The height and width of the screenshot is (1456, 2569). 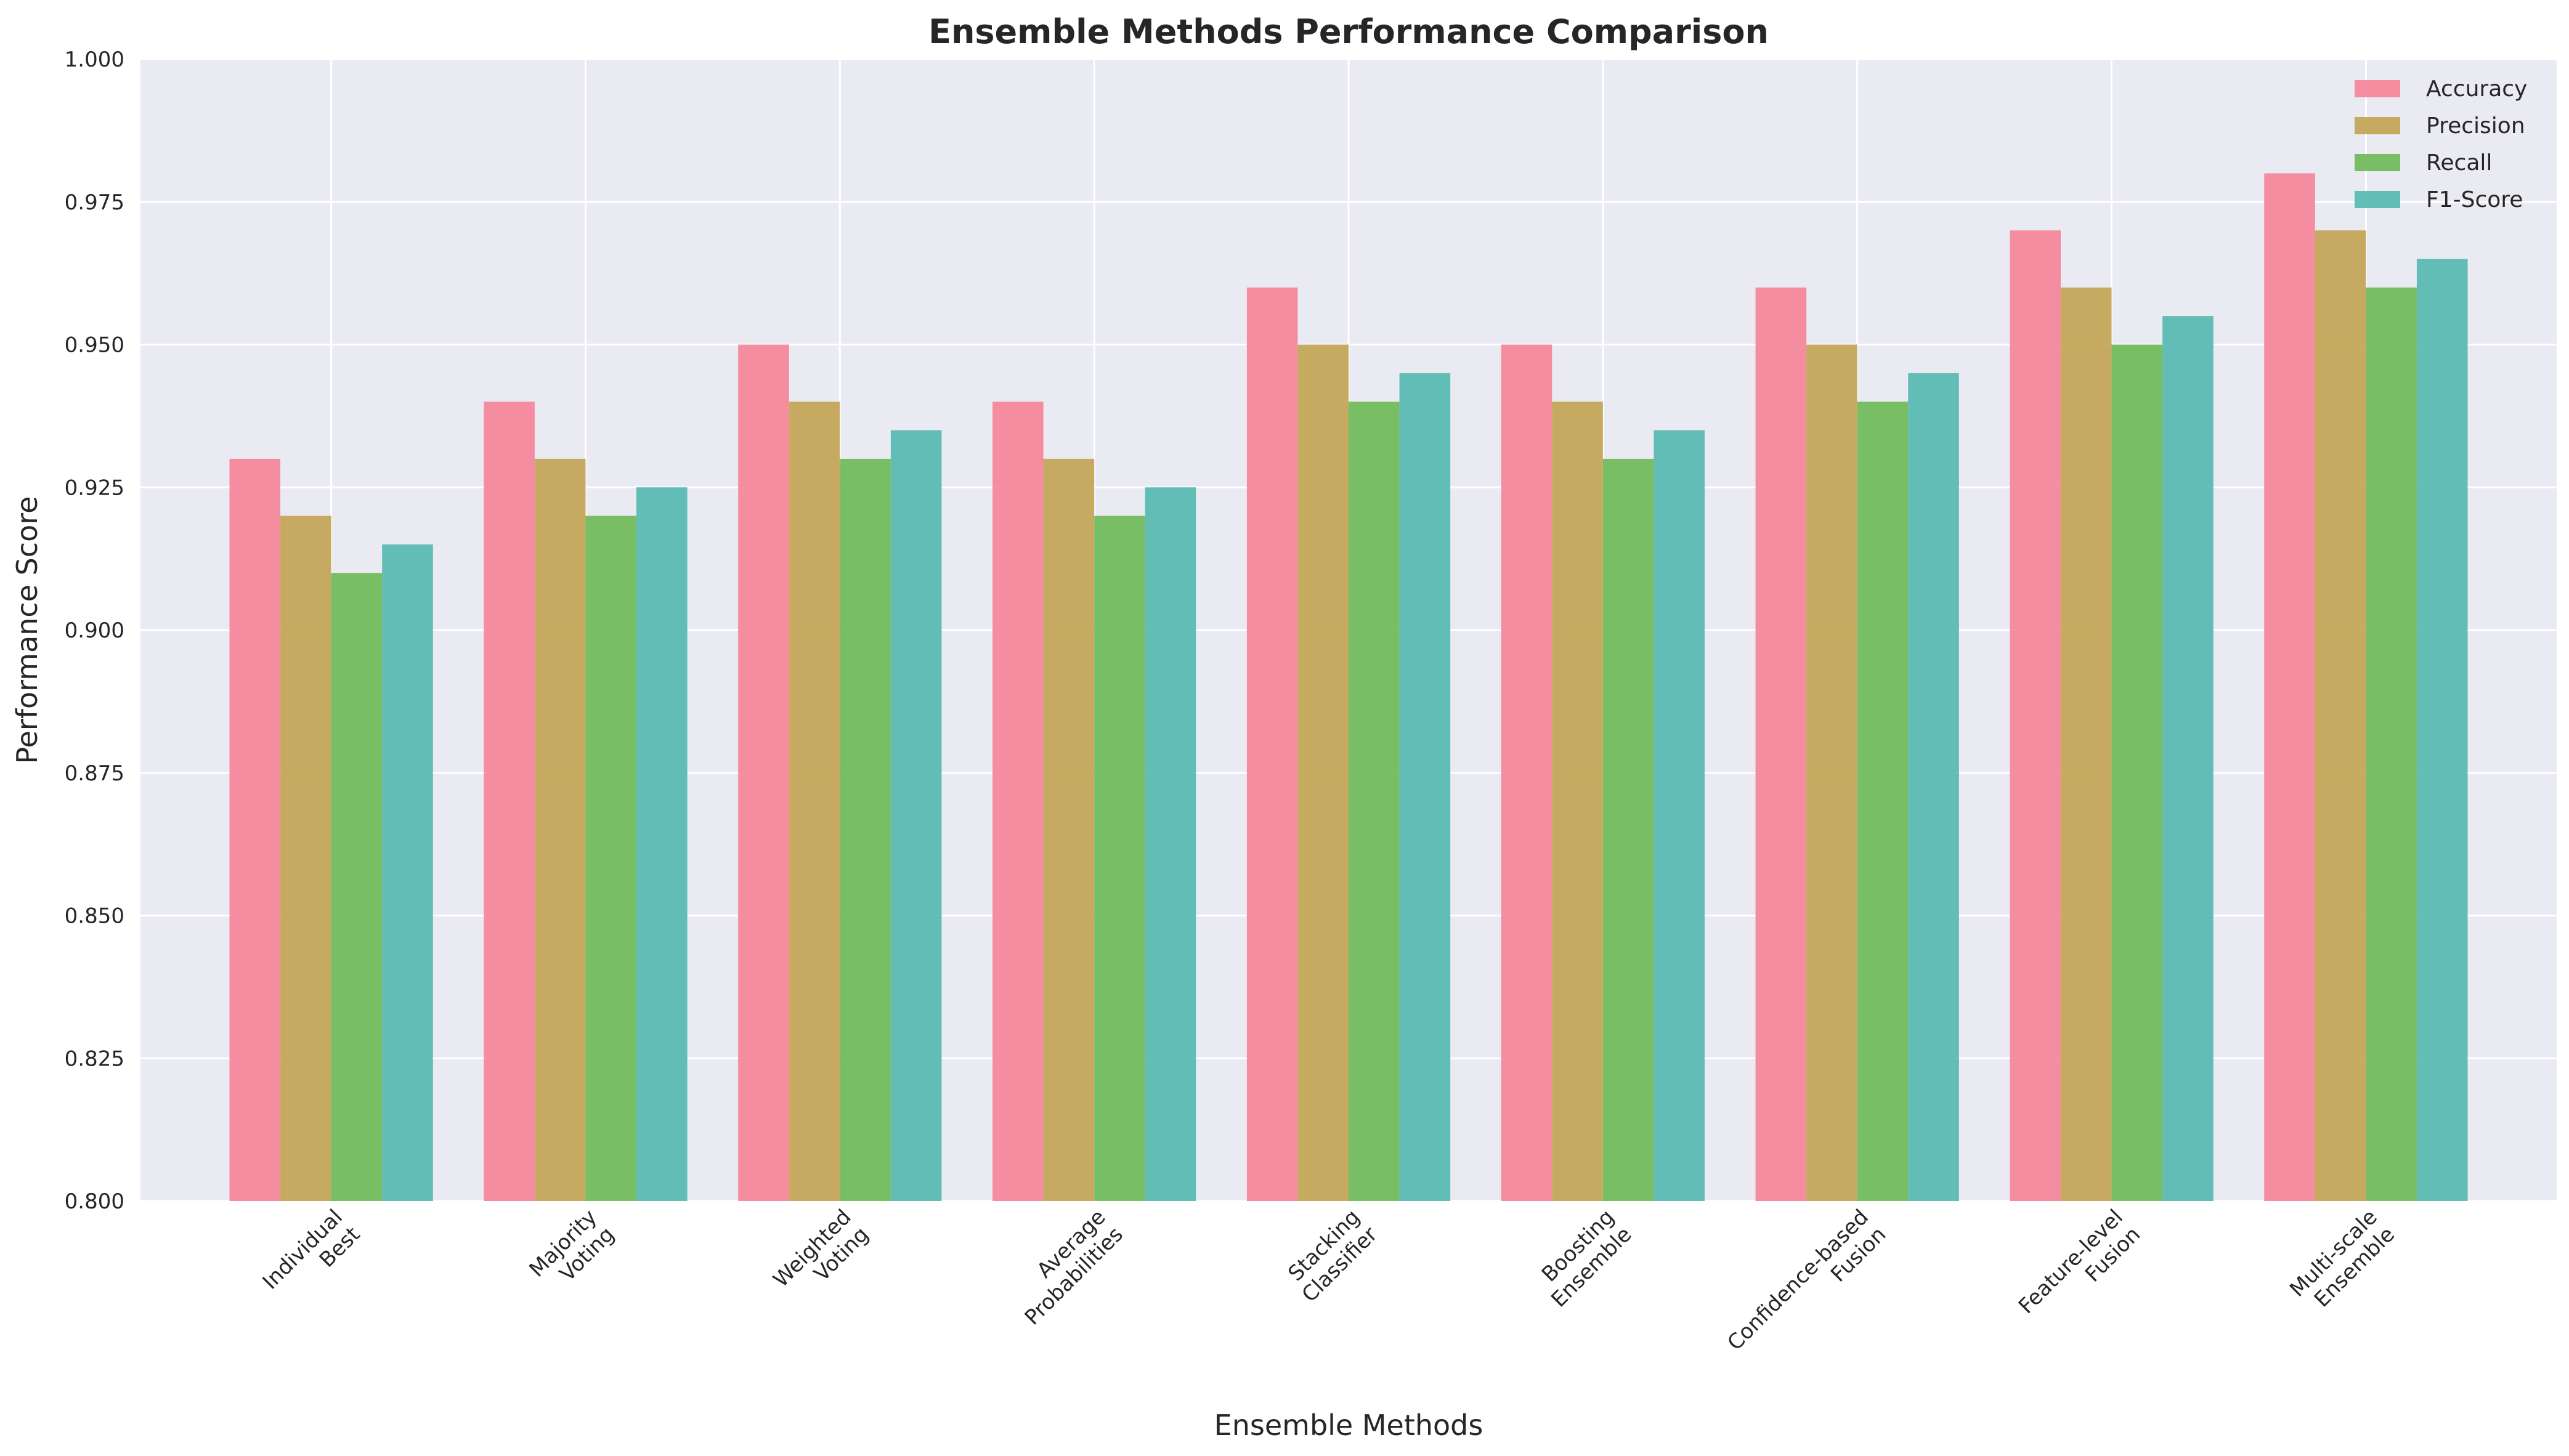 I want to click on legend-label-recall: Recall, so click(x=2459, y=163).